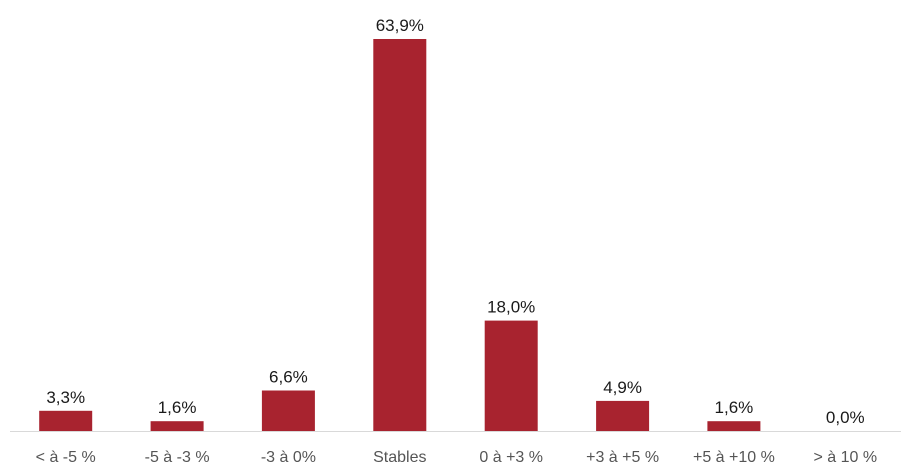 The image size is (911, 470). I want to click on x-tick-label: +5 à +10 %, so click(734, 457).